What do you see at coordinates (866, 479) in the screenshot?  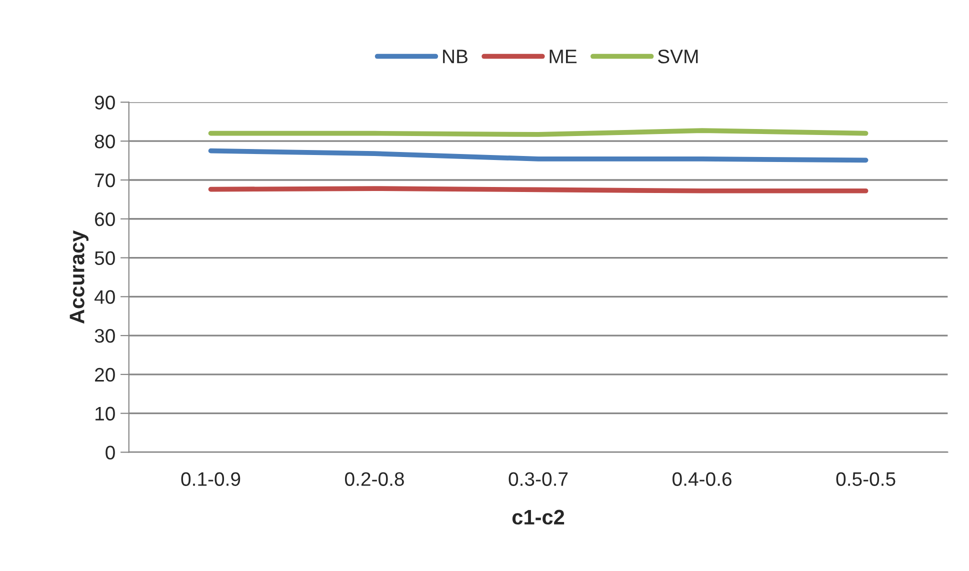 I see `x-tick-label: 0.5-0.5` at bounding box center [866, 479].